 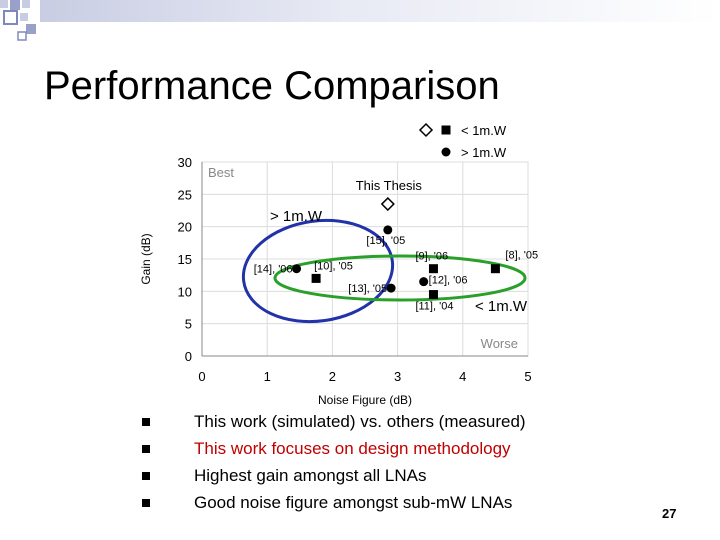 I want to click on data-point-label: [11], '04, so click(x=434, y=307).